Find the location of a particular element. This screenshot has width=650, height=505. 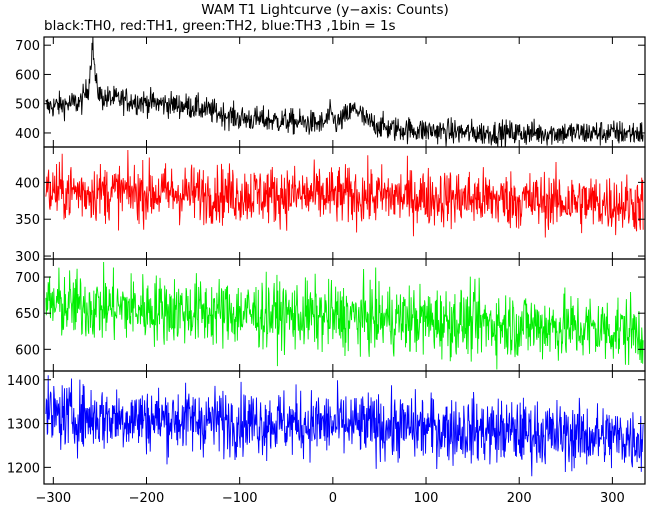

y-tick-label-th3-1300: 1300 is located at coordinates (23, 425).